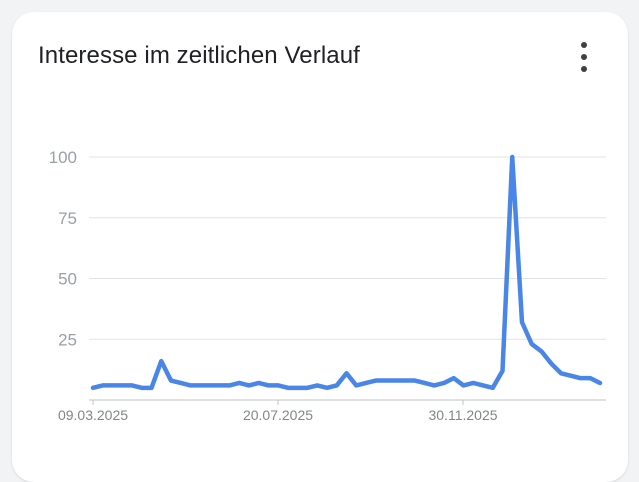 This screenshot has height=482, width=639. Describe the element at coordinates (278, 415) in the screenshot. I see `x-tick-label: 20.07.2025` at that location.